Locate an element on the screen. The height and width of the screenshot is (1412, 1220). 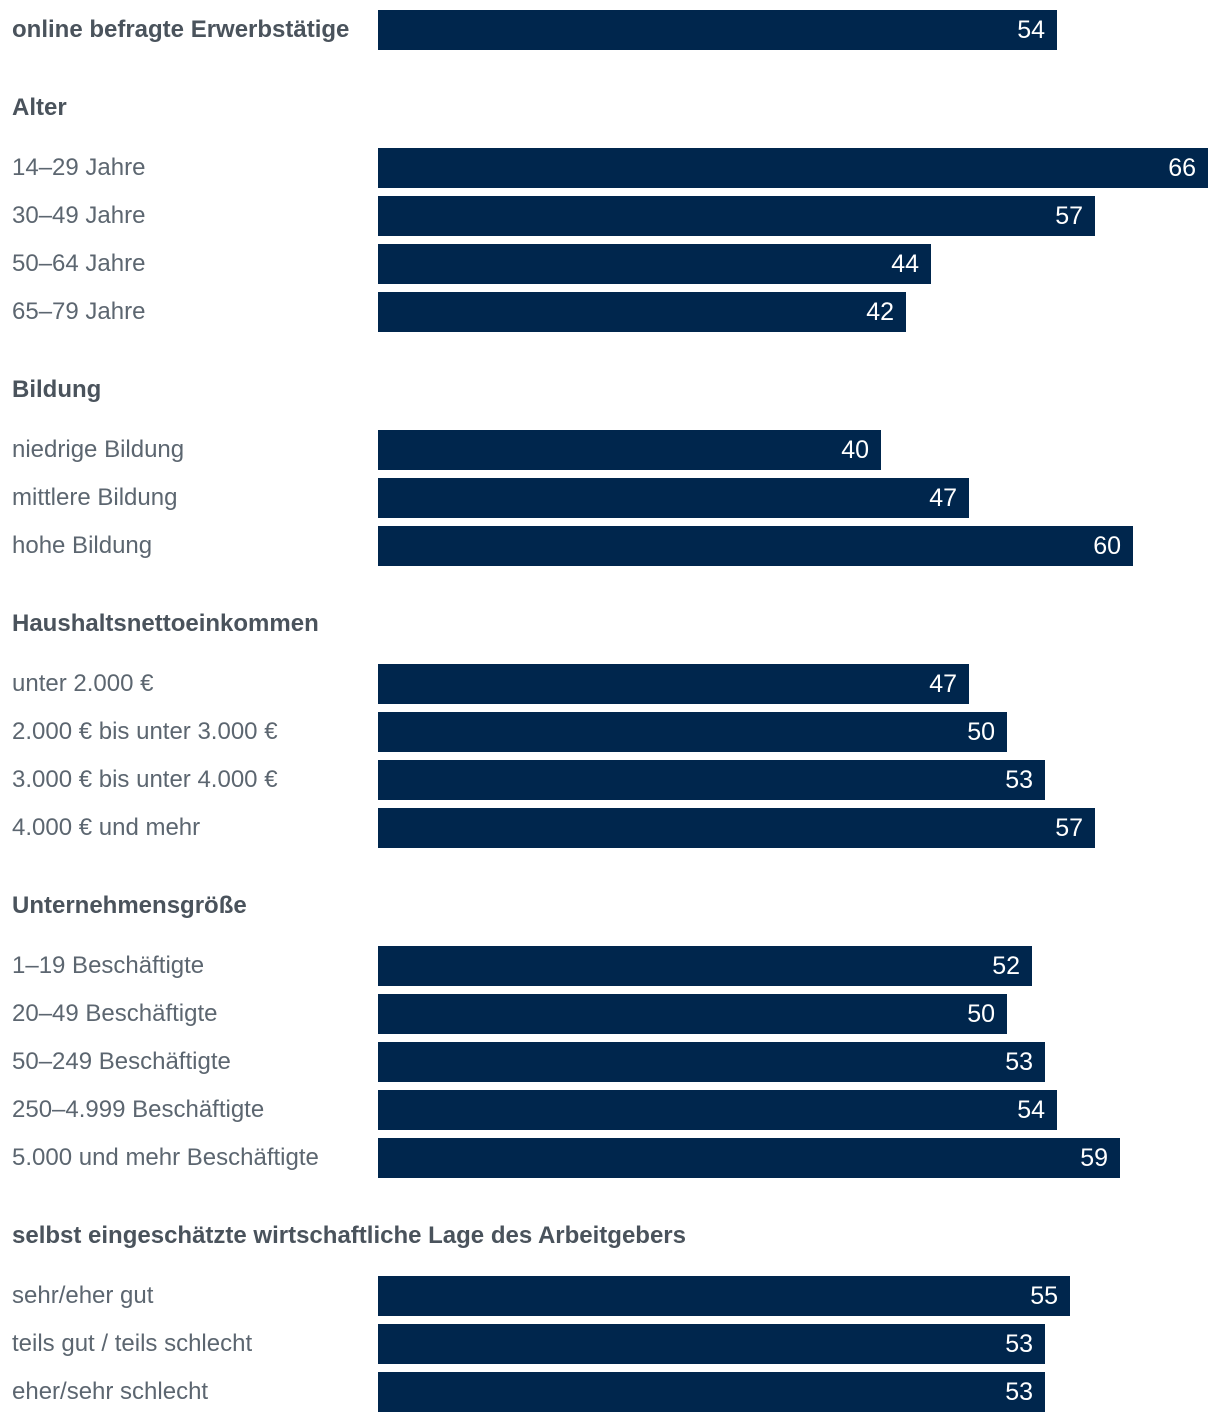
row-label: 5.000 und mehr Beschäftigte is located at coordinates (165, 1157).